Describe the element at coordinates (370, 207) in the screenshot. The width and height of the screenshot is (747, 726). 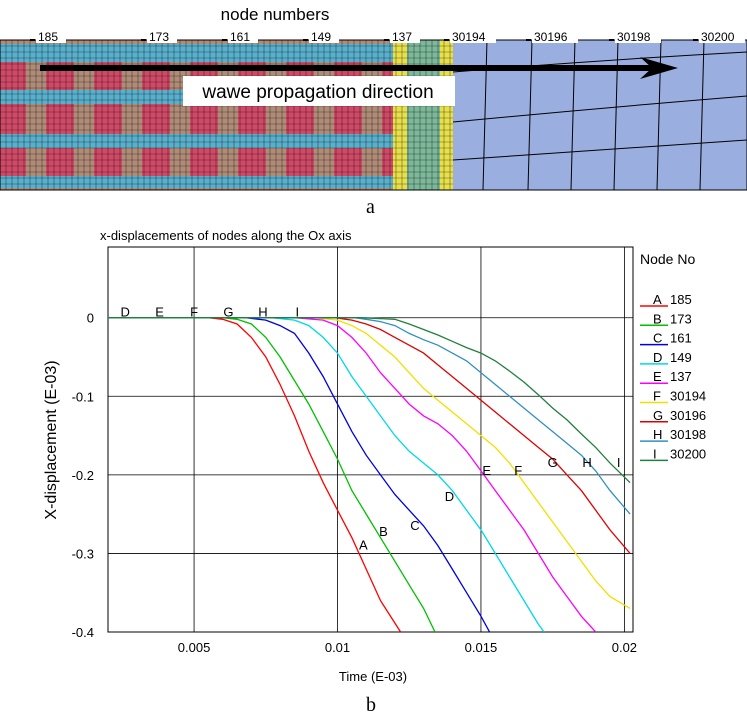
I see `caption-a: a` at that location.